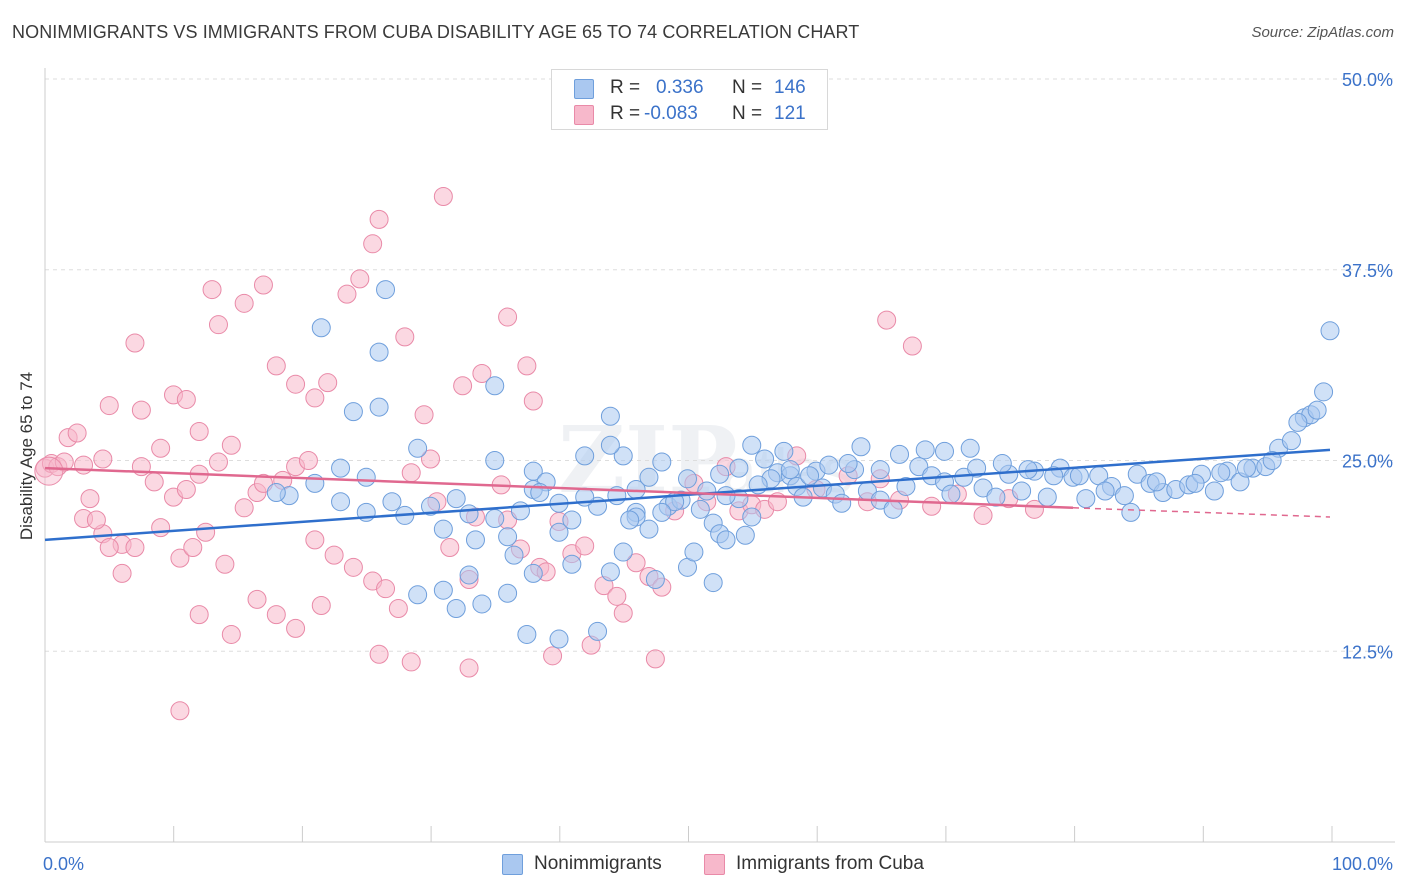 The image size is (1406, 892). I want to click on x-tick-label: 0.0%, so click(63, 864).